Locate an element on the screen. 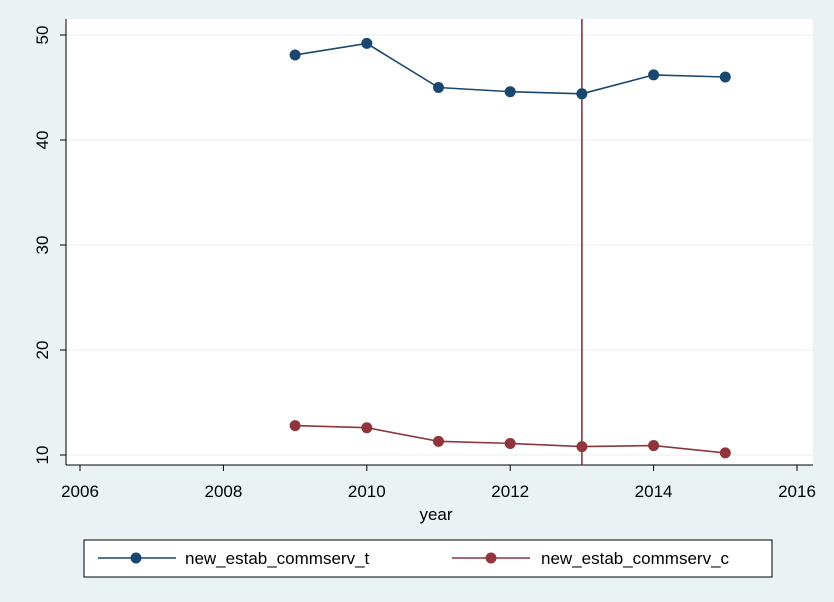 This screenshot has height=602, width=834. x-tick-label: 2016 is located at coordinates (797, 491).